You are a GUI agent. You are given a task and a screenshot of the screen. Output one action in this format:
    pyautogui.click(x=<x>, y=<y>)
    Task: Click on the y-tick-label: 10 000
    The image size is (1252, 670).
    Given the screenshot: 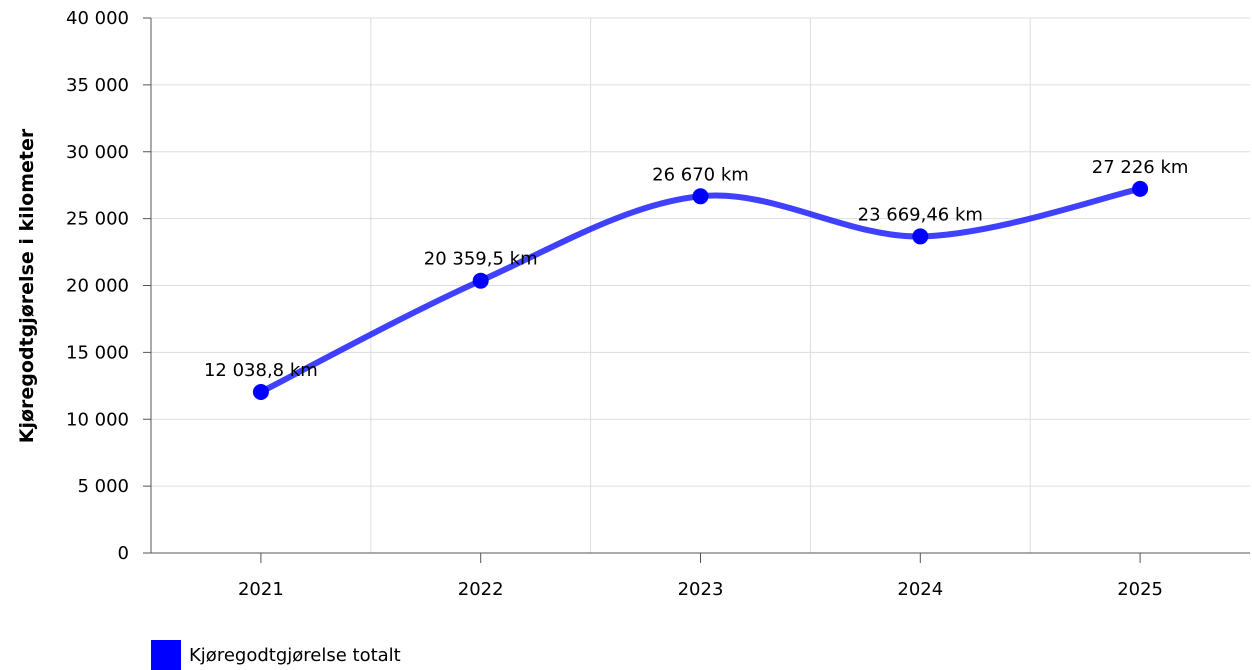 What is the action you would take?
    pyautogui.click(x=97, y=419)
    